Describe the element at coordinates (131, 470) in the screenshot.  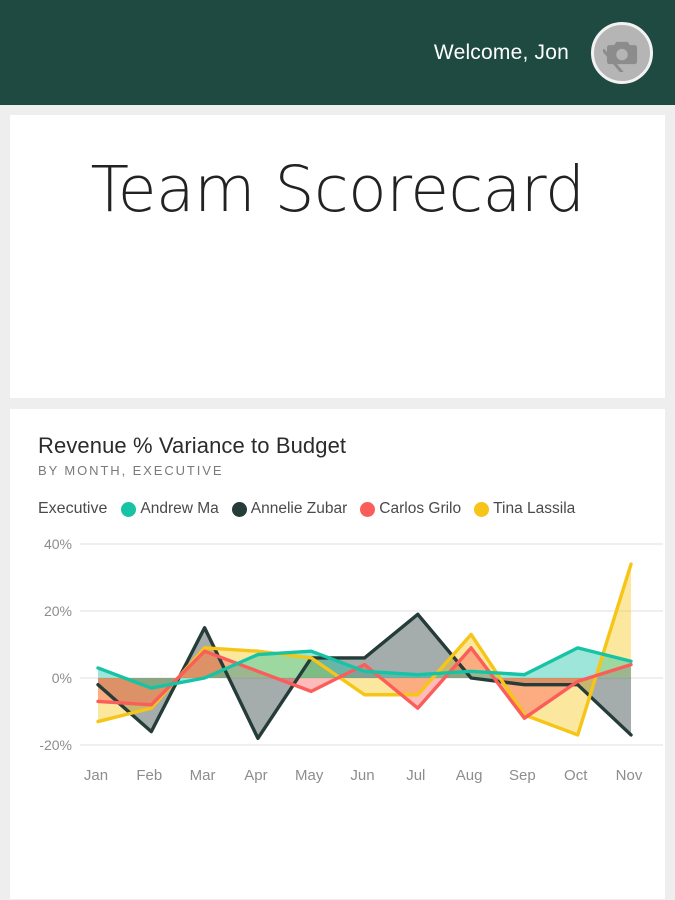
I see `chart-subtitle: BY MONTH, EXECUTIVE` at that location.